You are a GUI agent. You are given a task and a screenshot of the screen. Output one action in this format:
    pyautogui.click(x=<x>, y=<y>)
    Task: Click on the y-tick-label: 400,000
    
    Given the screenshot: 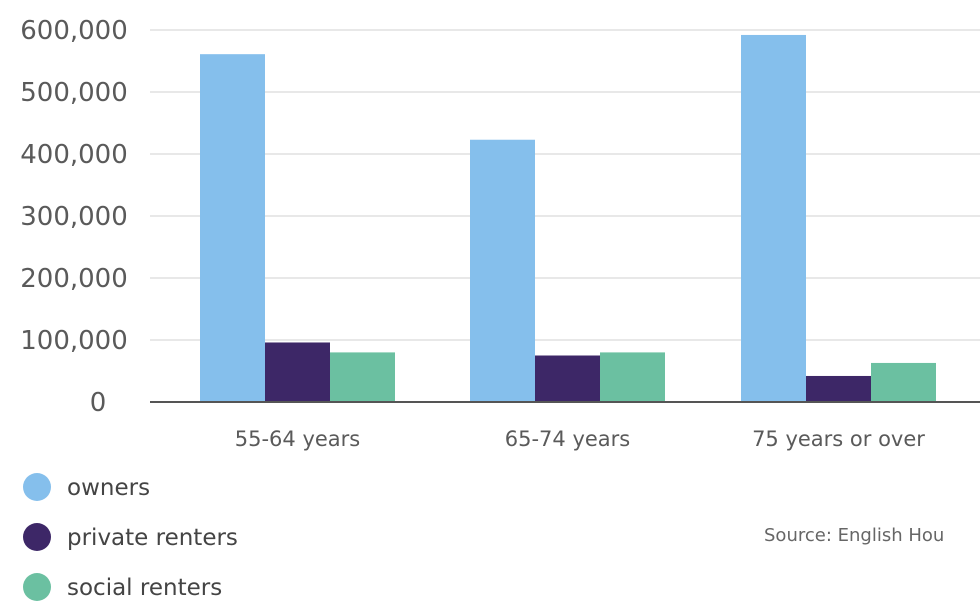 What is the action you would take?
    pyautogui.click(x=74, y=155)
    